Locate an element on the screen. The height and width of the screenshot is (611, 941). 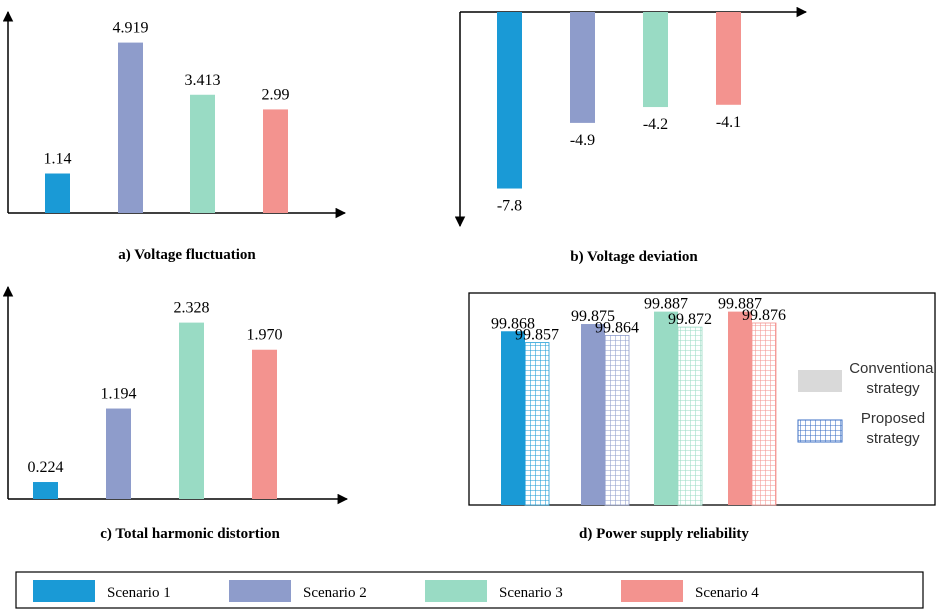
label-d-conventional-scenario-3: 99.887 is located at coordinates (666, 304).